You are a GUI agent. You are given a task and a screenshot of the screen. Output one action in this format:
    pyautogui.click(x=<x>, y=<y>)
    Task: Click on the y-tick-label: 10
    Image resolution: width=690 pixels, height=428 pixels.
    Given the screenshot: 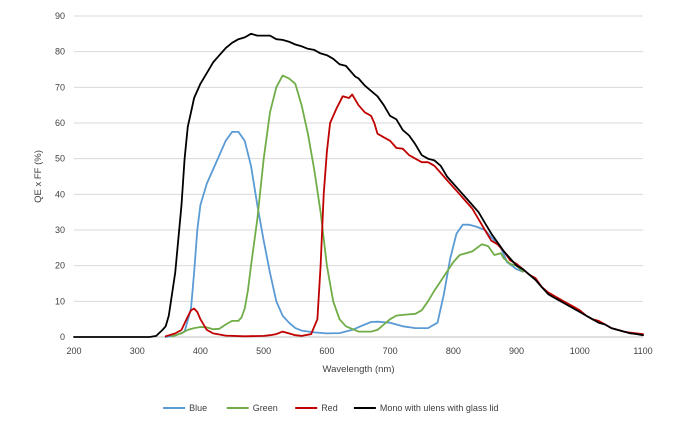 What is the action you would take?
    pyautogui.click(x=60, y=301)
    